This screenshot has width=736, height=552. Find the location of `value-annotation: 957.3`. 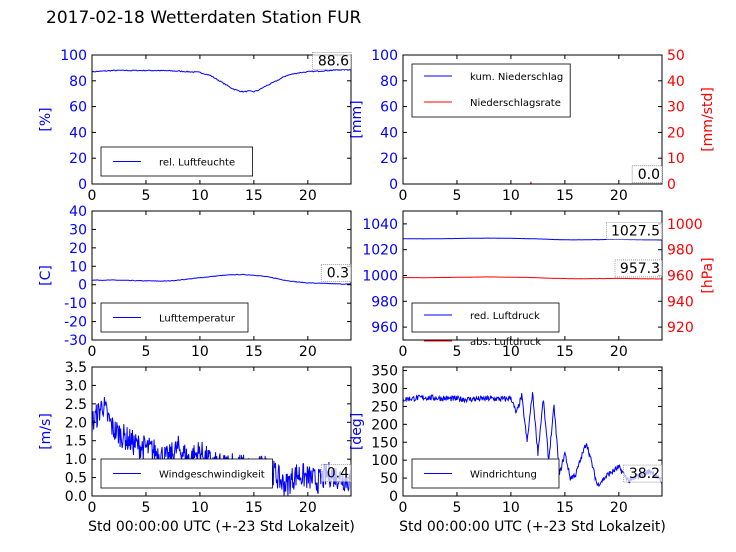

value-annotation: 957.3 is located at coordinates (640, 269).